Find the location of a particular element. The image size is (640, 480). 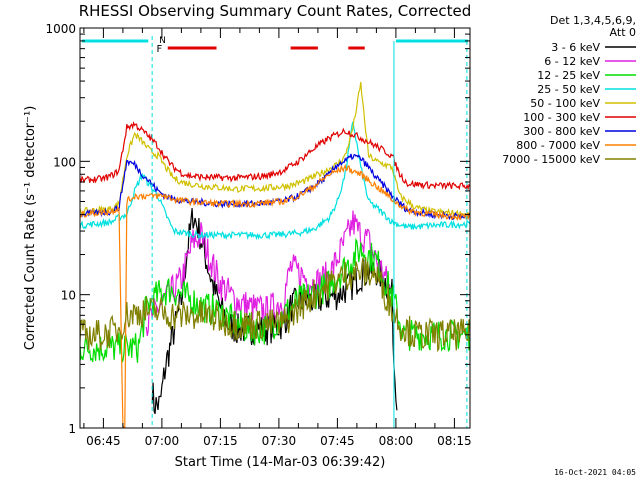

x-tick-label: 07:45 is located at coordinates (337, 441).